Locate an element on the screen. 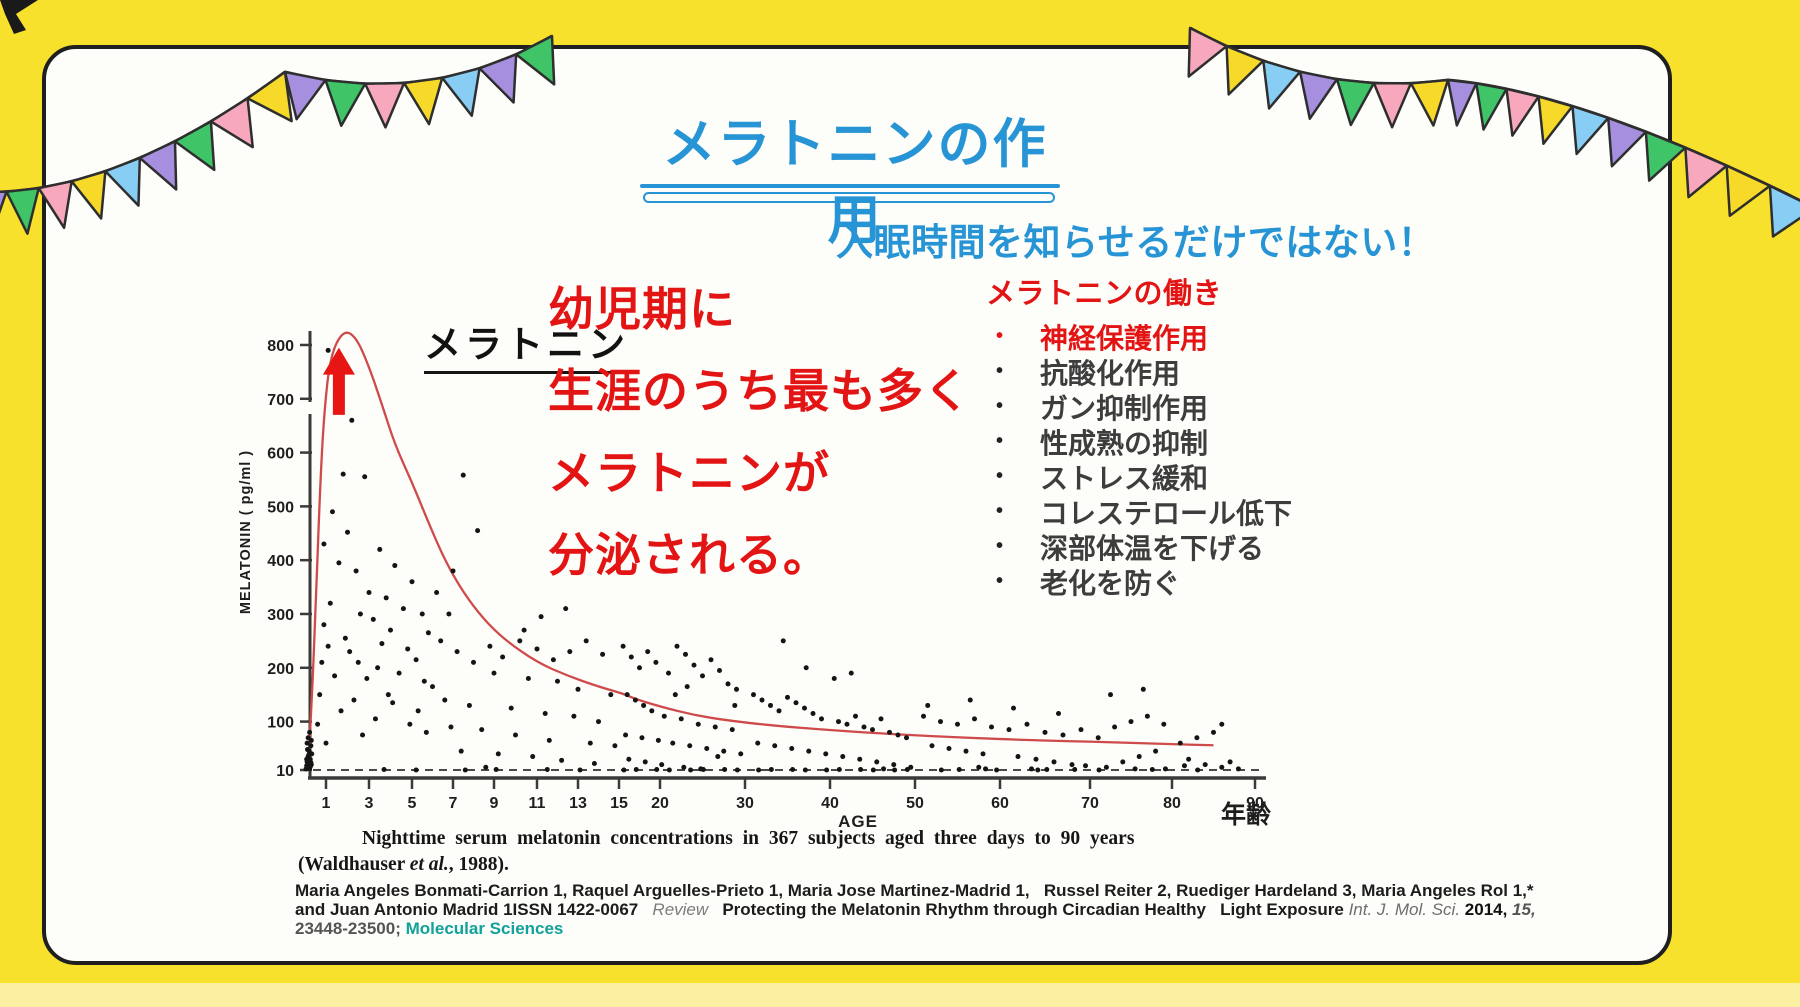 This screenshot has width=1800, height=1007. svg-text: 600 is located at coordinates (280, 454).